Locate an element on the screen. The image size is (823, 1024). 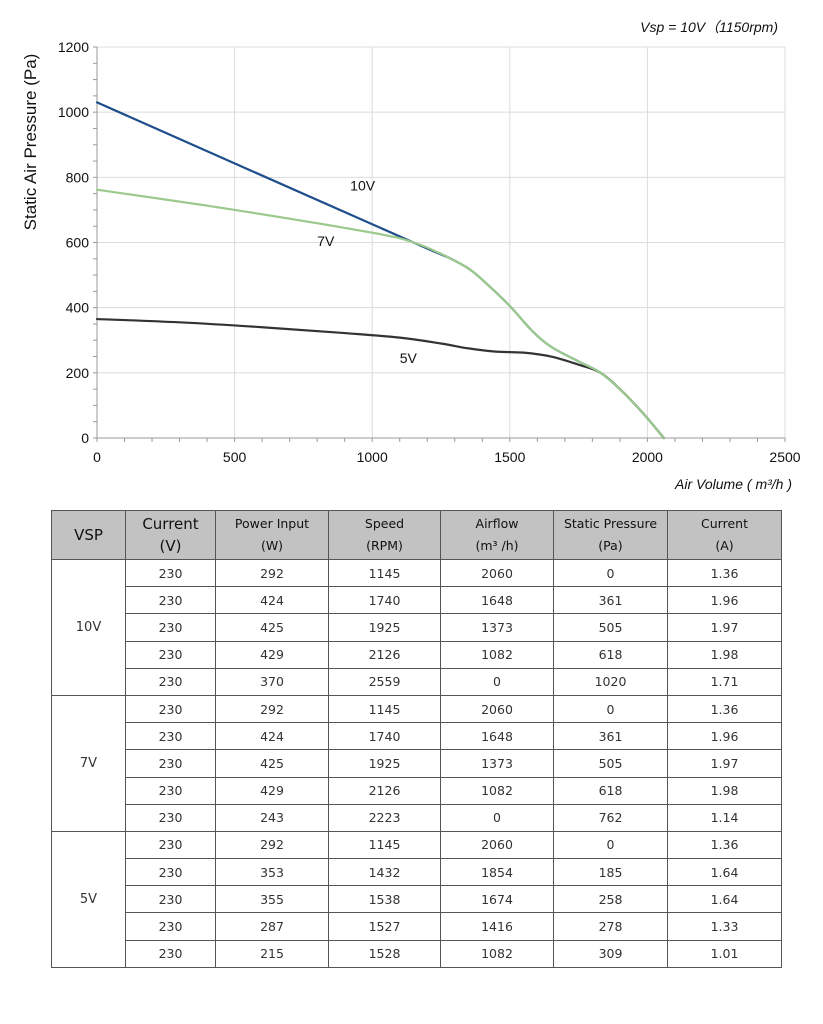
cell-airflow: 1854 is located at coordinates (497, 872).